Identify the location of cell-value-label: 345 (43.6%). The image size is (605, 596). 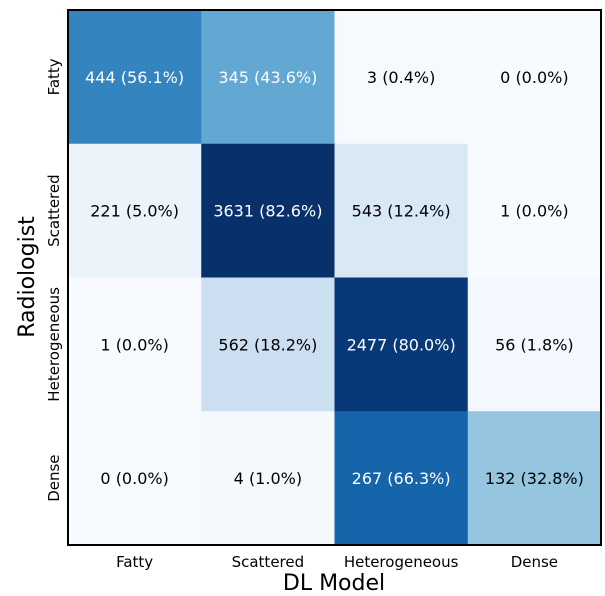
(267, 77).